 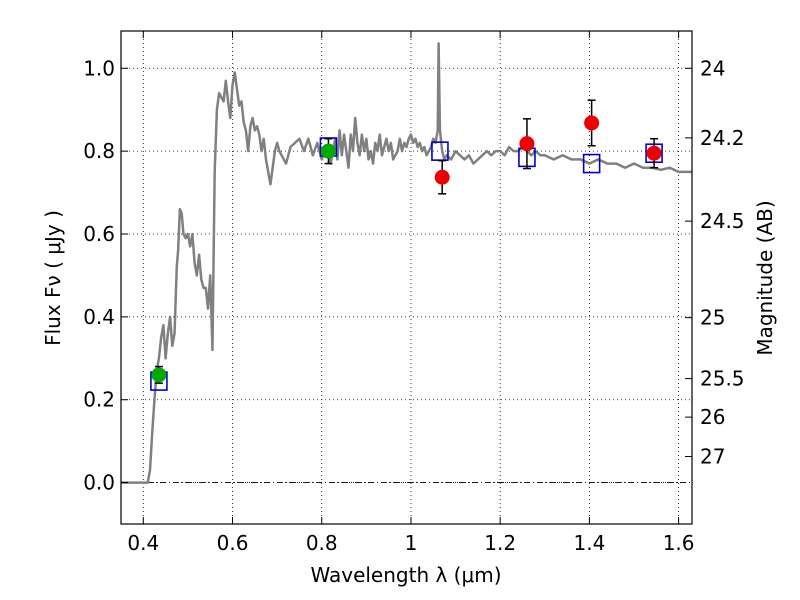 I want to click on x-tick-label: 0.8, so click(x=322, y=543).